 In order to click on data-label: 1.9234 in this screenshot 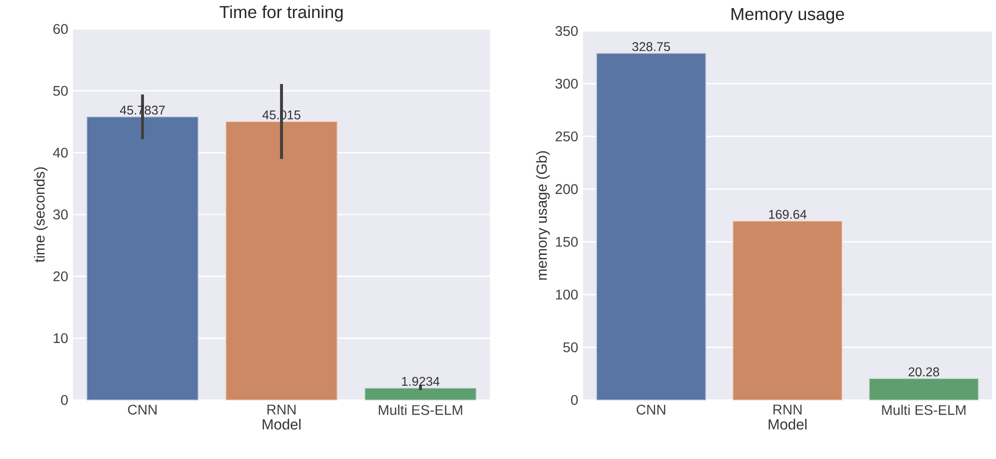, I will do `click(421, 381)`.